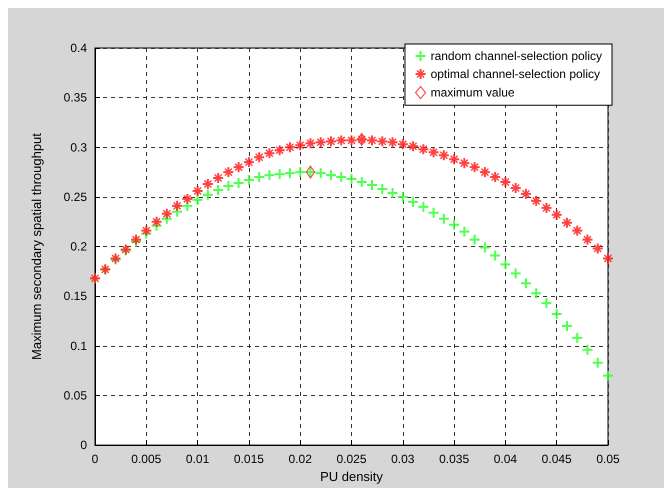 Image resolution: width=672 pixels, height=496 pixels. I want to click on x-tick-label: 0.045, so click(557, 459).